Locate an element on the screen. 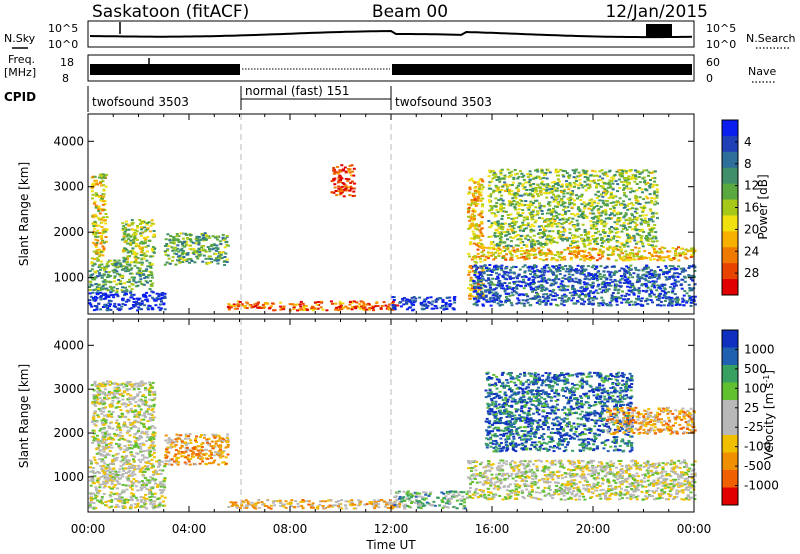  ytick-label: 2000 is located at coordinates (68, 232).